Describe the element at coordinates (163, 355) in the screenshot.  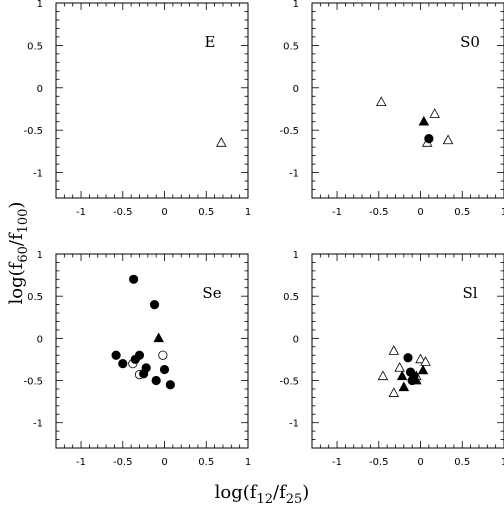
I see `open-circle-point` at that location.